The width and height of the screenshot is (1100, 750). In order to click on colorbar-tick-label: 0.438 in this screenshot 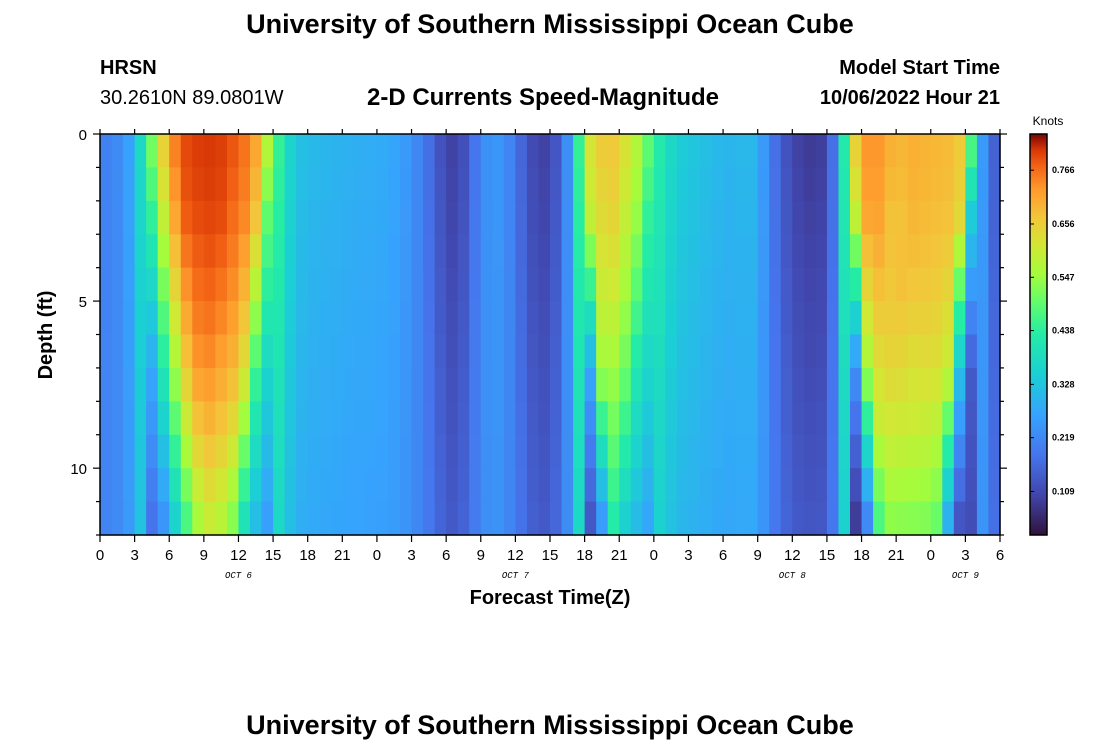, I will do `click(1063, 331)`.